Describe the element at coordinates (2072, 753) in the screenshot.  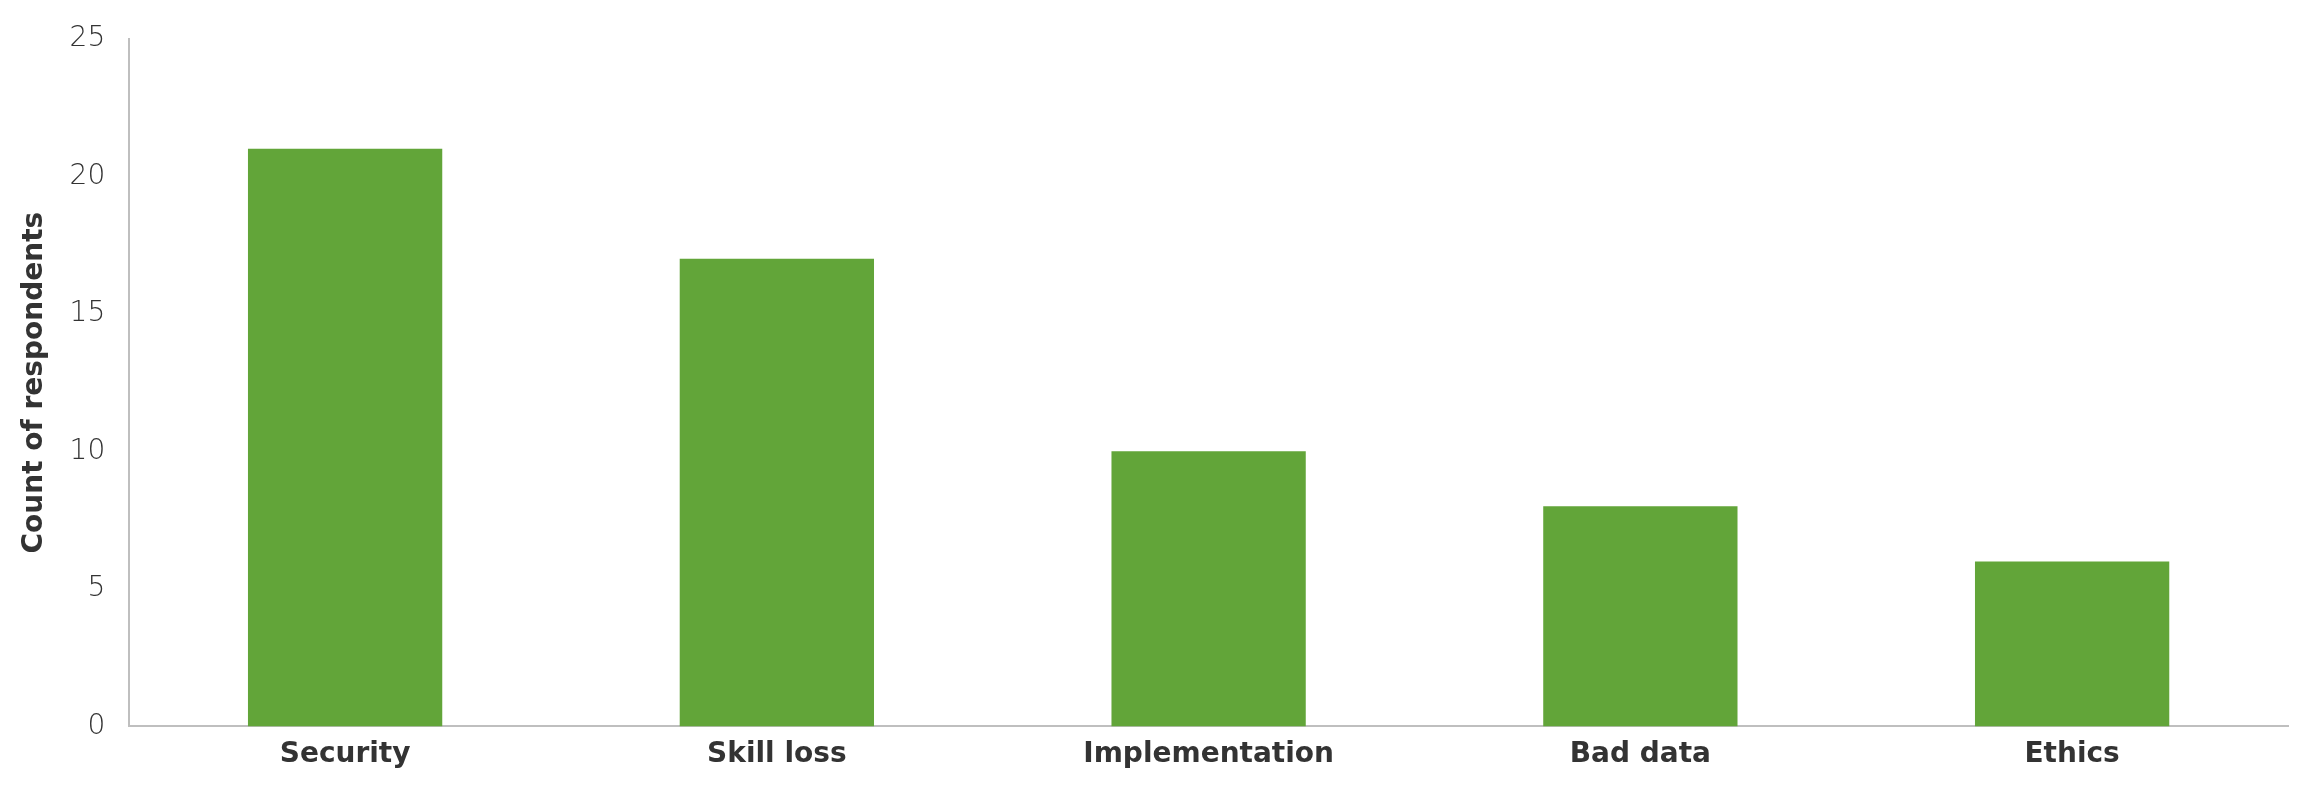
I see `x-tick-label: Ethics` at that location.